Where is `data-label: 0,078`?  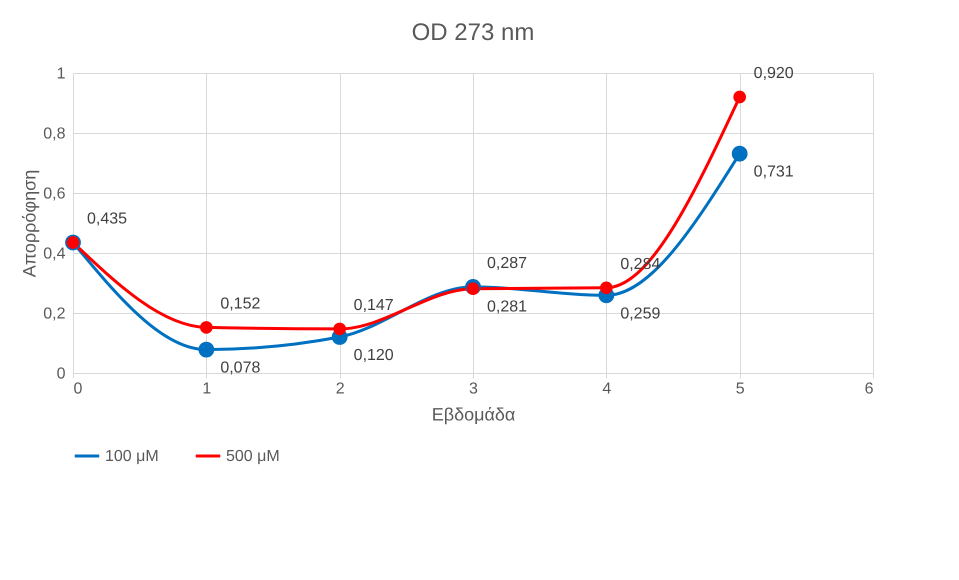 data-label: 0,078 is located at coordinates (240, 368).